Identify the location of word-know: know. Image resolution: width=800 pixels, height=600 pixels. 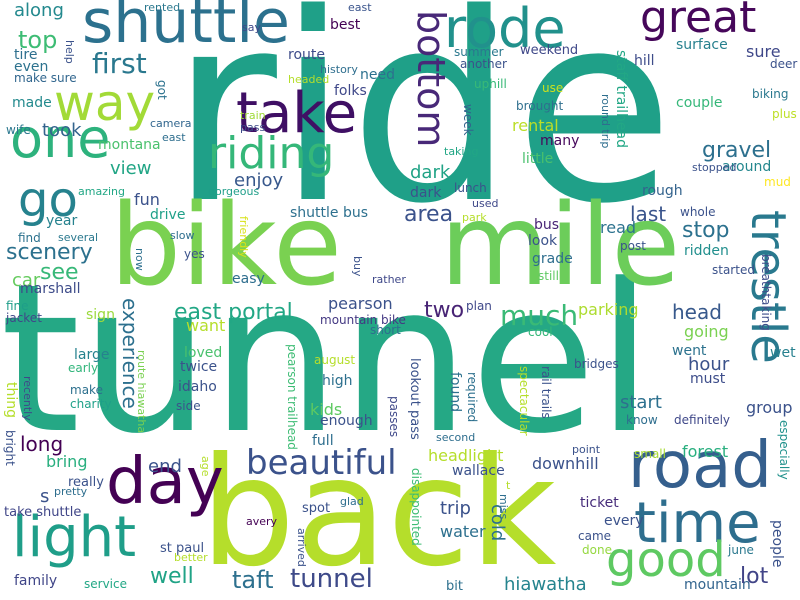
(642, 420).